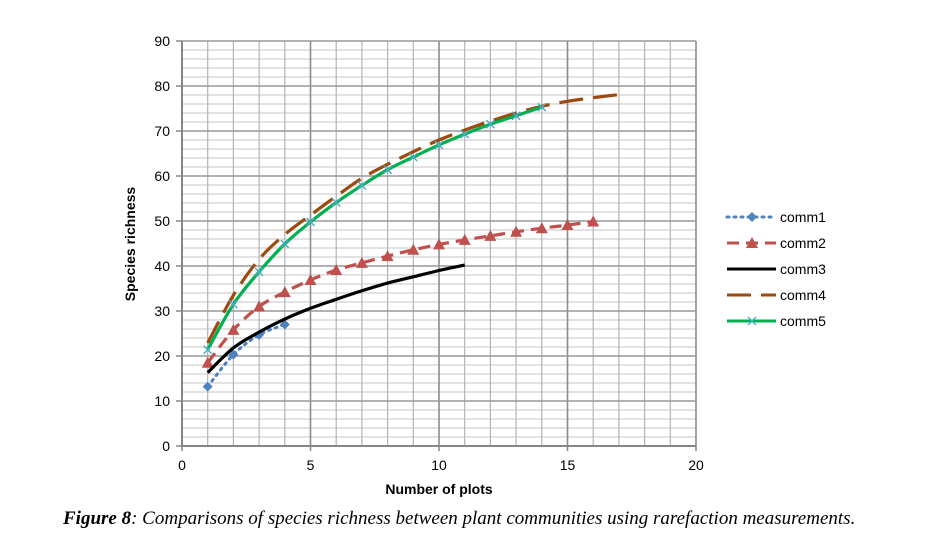  What do you see at coordinates (130, 244) in the screenshot?
I see `y-axis-title: Species richness` at bounding box center [130, 244].